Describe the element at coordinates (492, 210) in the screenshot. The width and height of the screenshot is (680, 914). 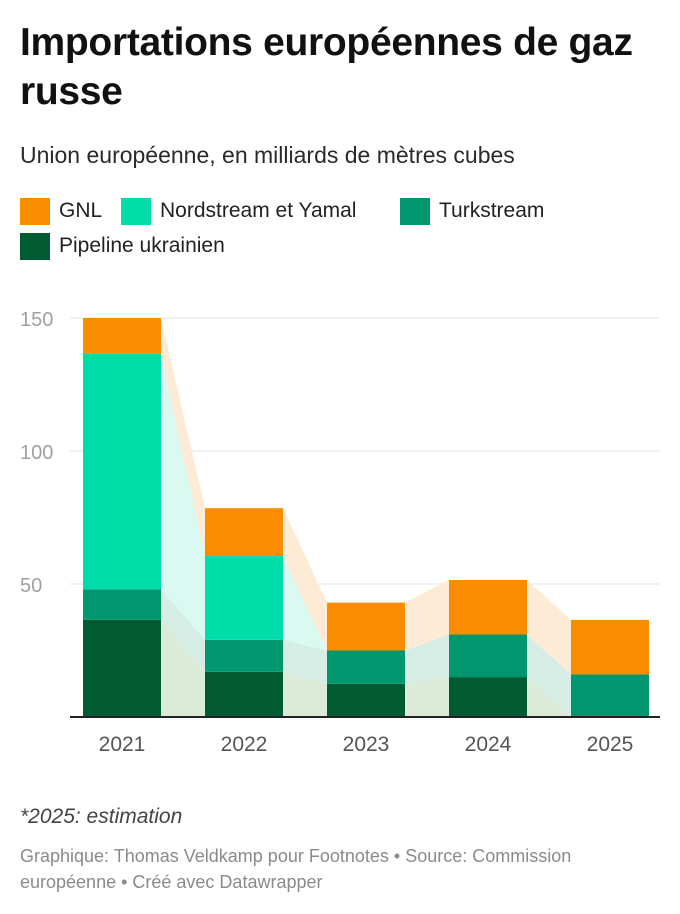
I see `legend-label-turkstream: Turkstream` at that location.